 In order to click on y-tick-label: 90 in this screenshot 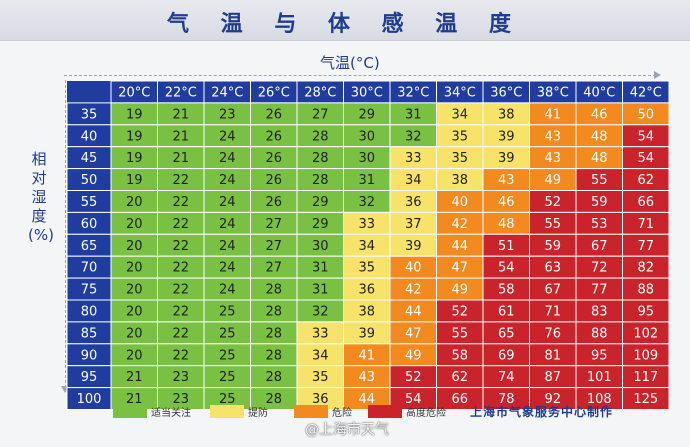, I will do `click(89, 355)`.